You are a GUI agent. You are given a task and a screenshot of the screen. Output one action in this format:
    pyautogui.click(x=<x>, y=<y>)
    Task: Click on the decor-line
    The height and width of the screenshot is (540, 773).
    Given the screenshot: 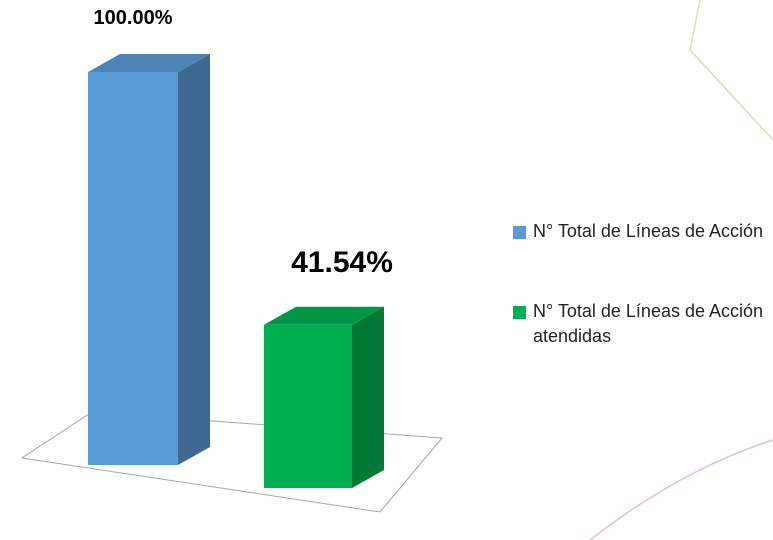 What is the action you would take?
    pyautogui.click(x=731, y=70)
    